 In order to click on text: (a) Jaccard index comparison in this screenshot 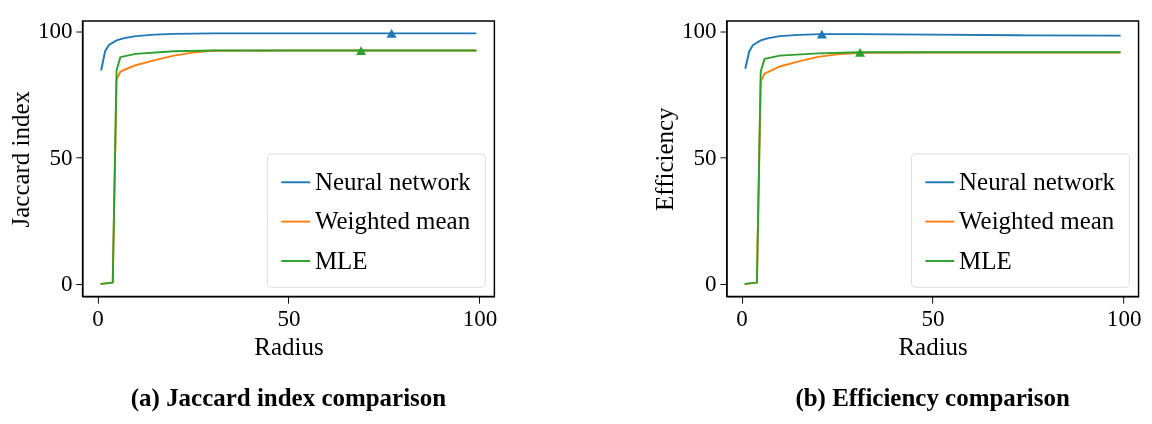, I will do `click(288, 397)`.